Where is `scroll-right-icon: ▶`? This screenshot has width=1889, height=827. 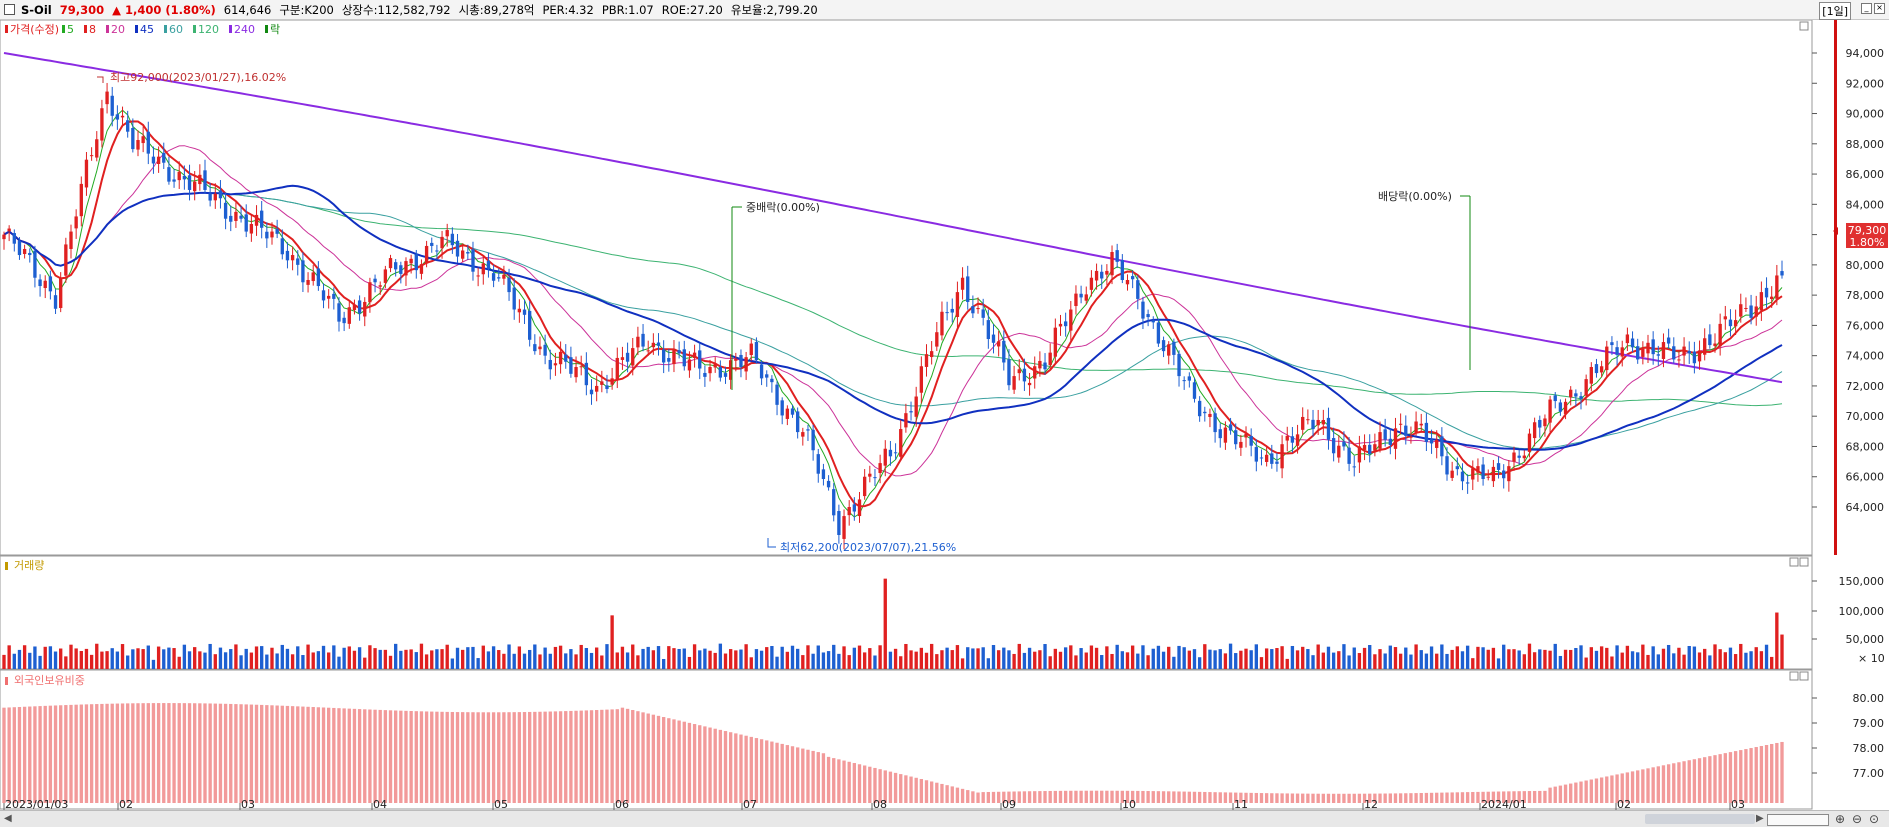
scroll-right-icon: ▶ is located at coordinates (1760, 818).